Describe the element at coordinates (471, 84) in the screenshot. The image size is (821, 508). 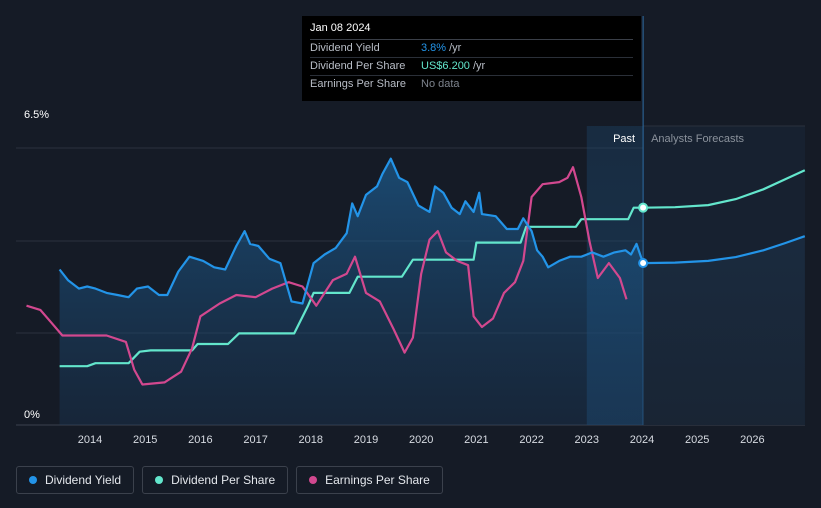
I see `tooltip-row-earnings-per-share: Earnings Per Share No data` at that location.